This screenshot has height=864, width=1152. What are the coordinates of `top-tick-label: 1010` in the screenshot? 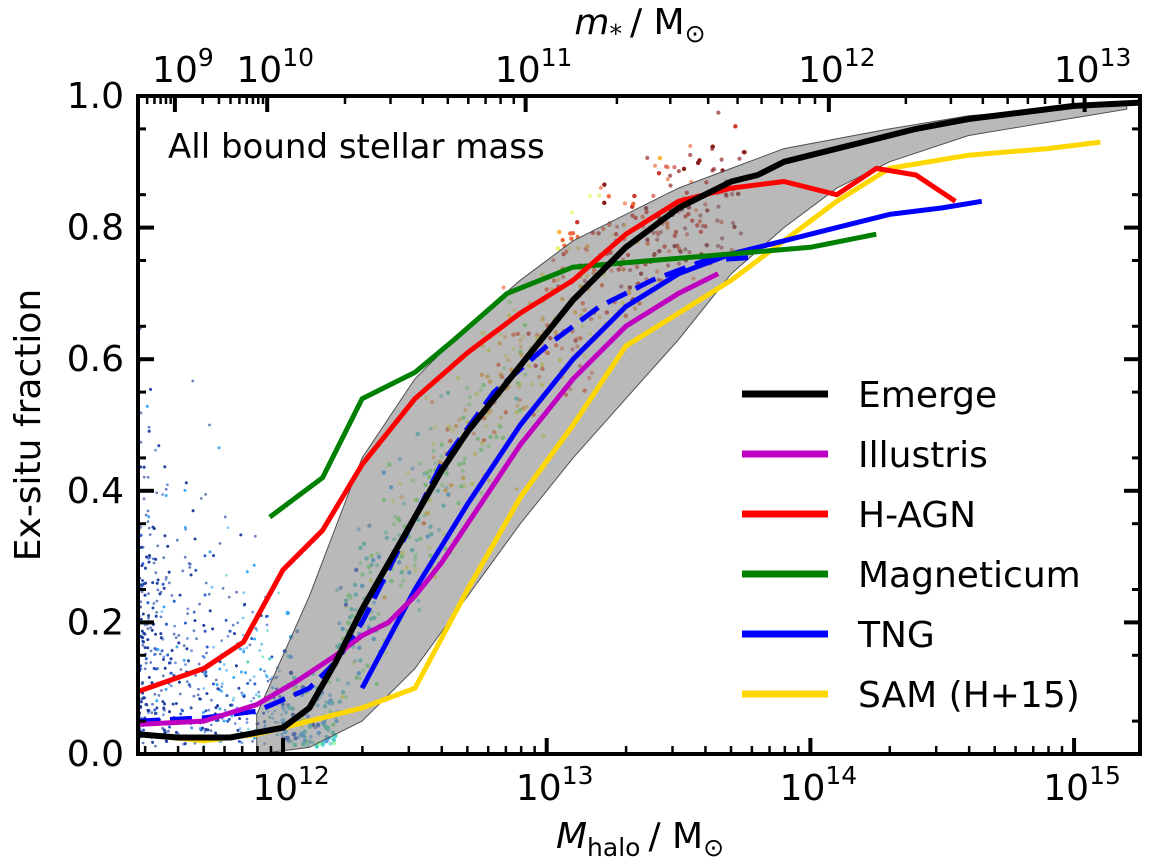 It's located at (275, 67).